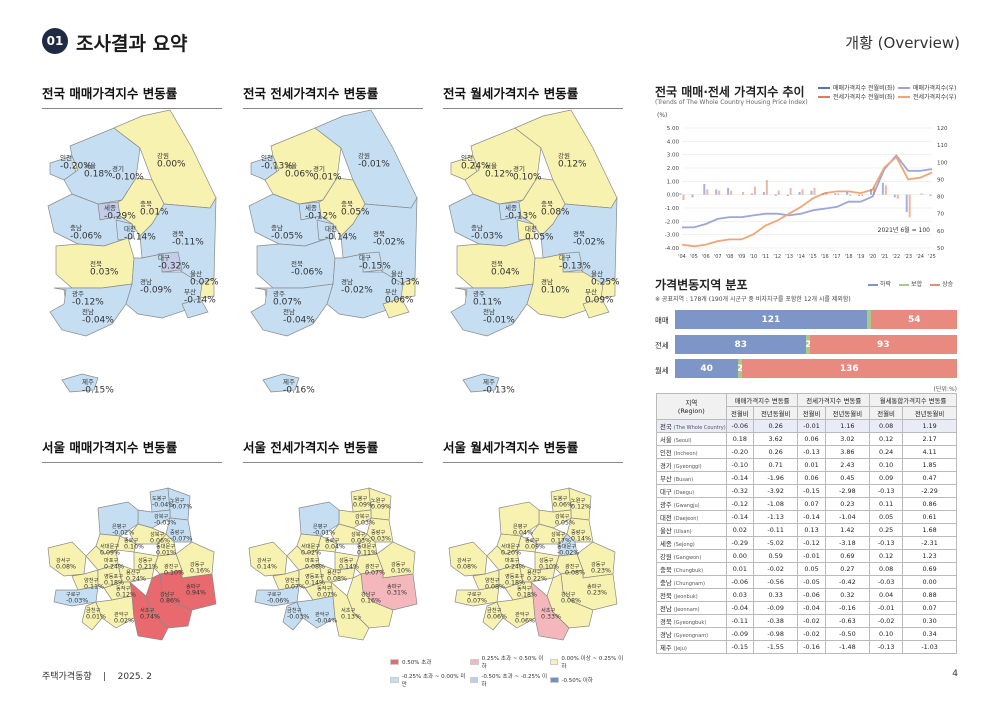  Describe the element at coordinates (367, 553) in the screenshot. I see `map-region-value: 0.11%` at that location.